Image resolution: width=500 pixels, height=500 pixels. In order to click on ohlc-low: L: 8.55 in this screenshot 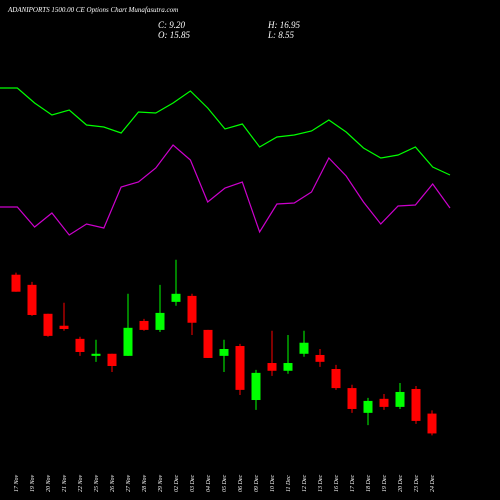, I will do `click(281, 35)`.